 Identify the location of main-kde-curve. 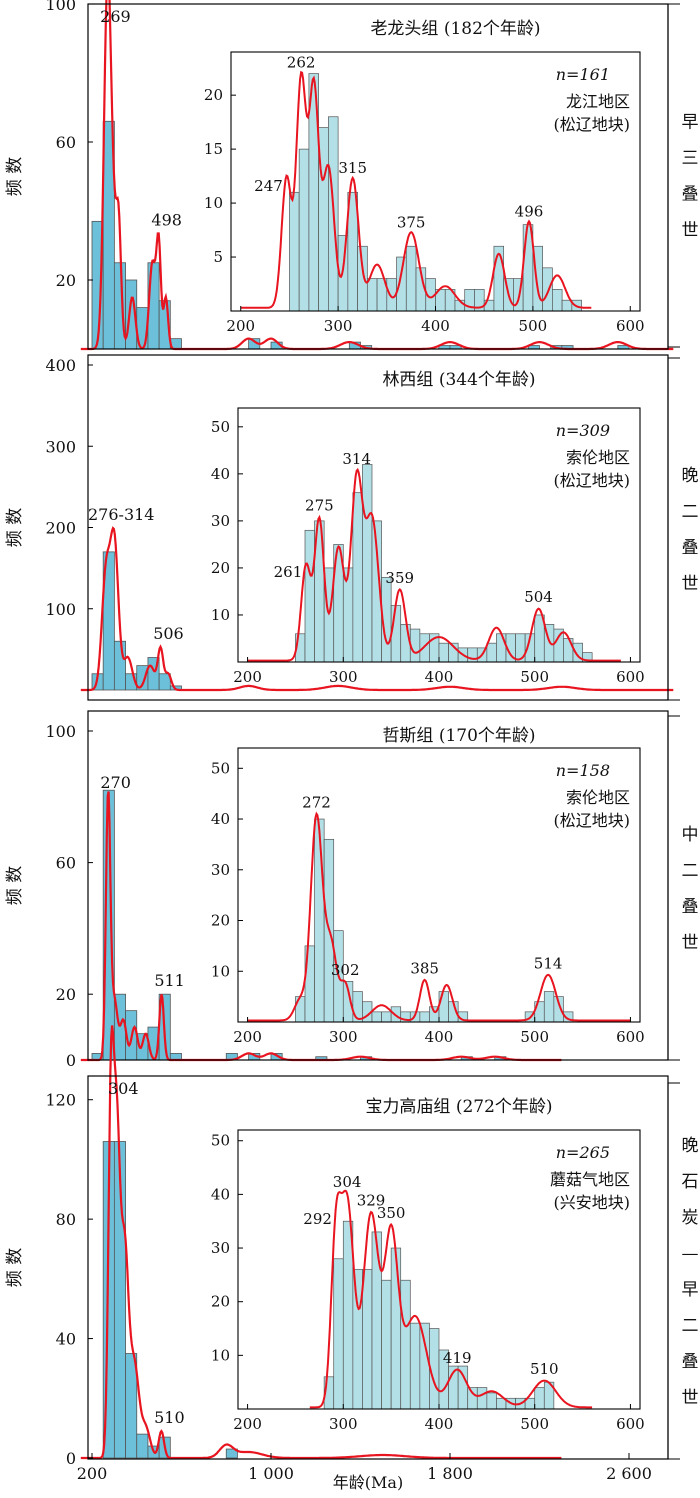
(377, 609).